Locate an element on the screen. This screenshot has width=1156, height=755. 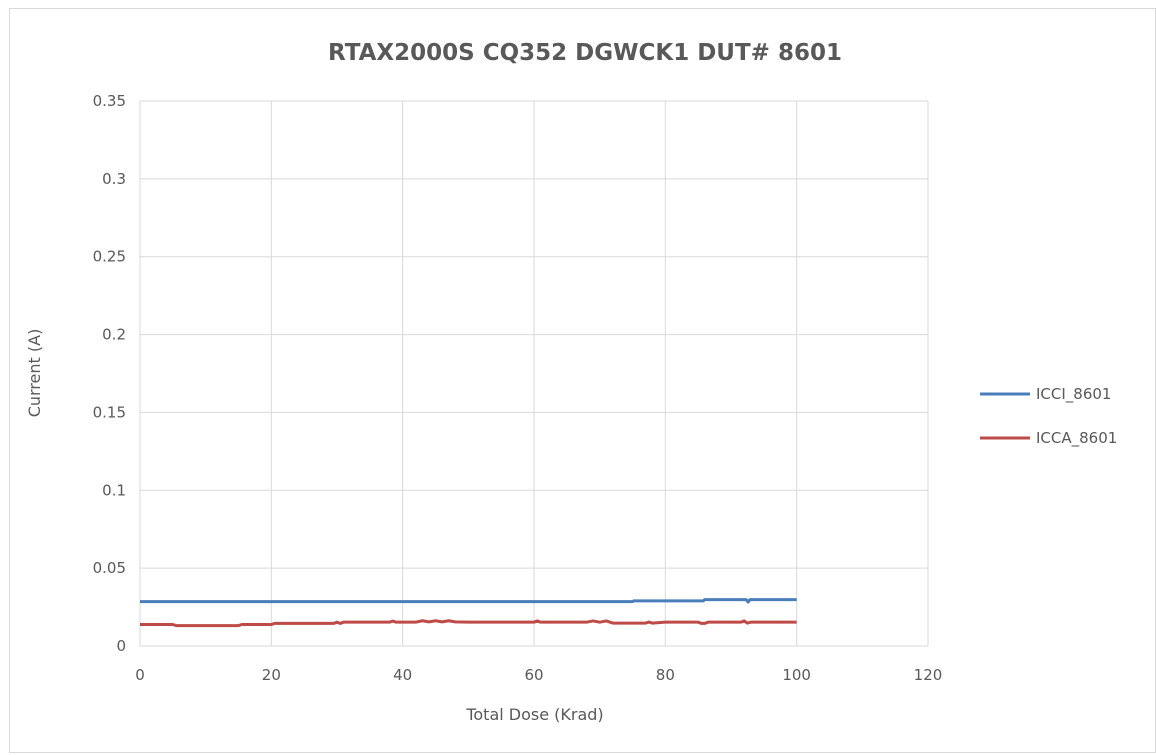
x-tick-label: 120 is located at coordinates (928, 675).